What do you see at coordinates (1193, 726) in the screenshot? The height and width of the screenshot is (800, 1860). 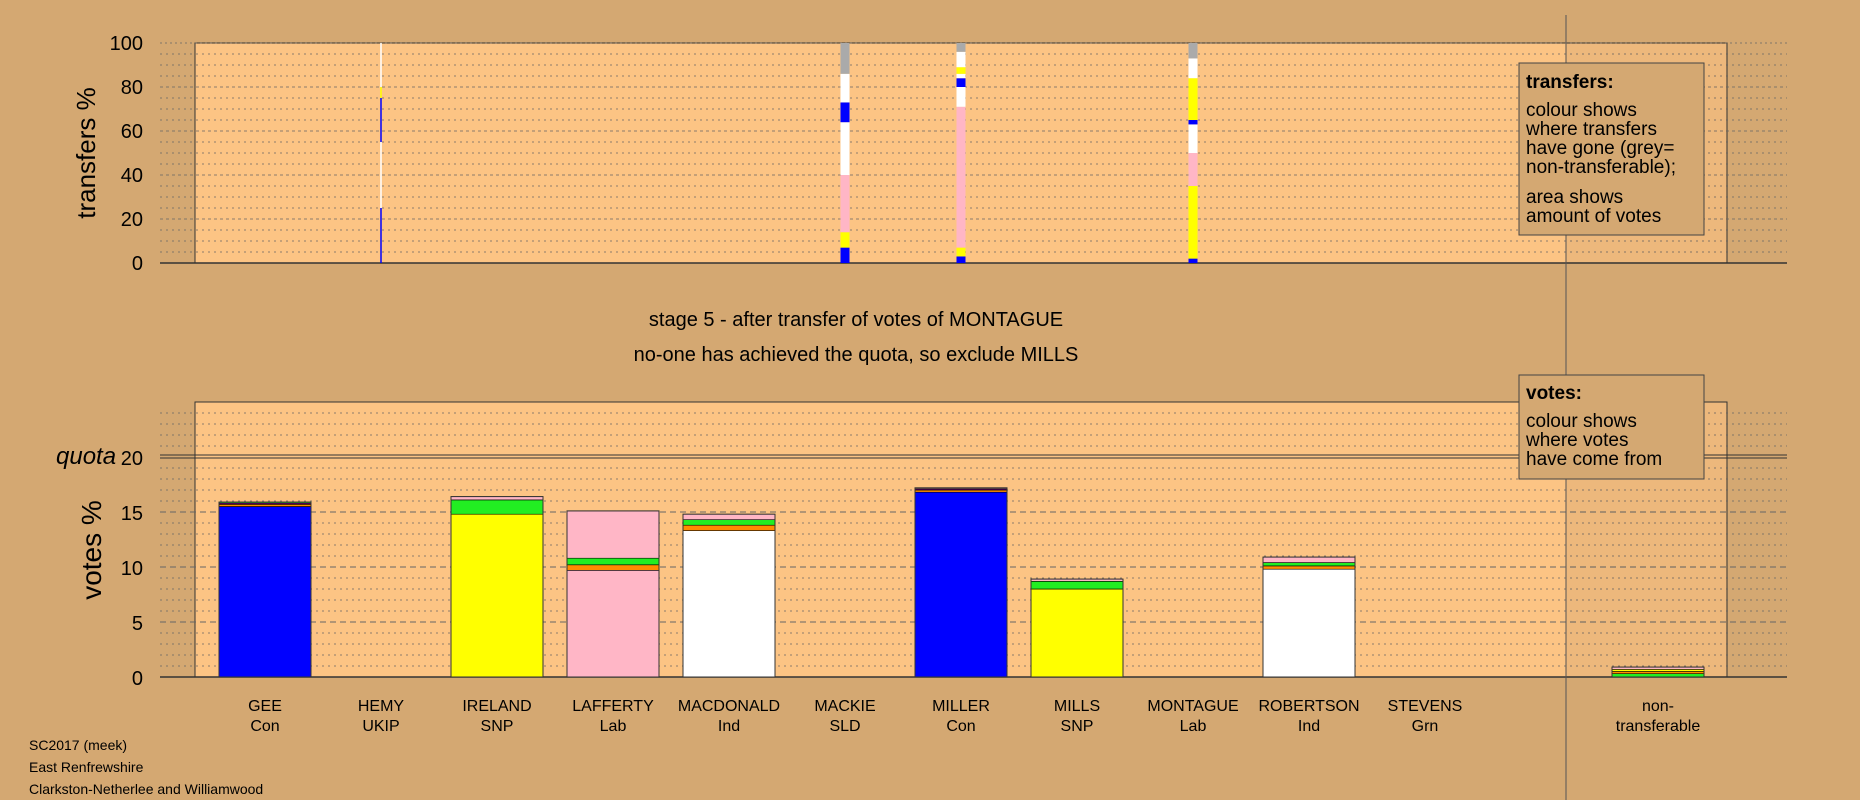 I see `candidate-party-label: Lab` at bounding box center [1193, 726].